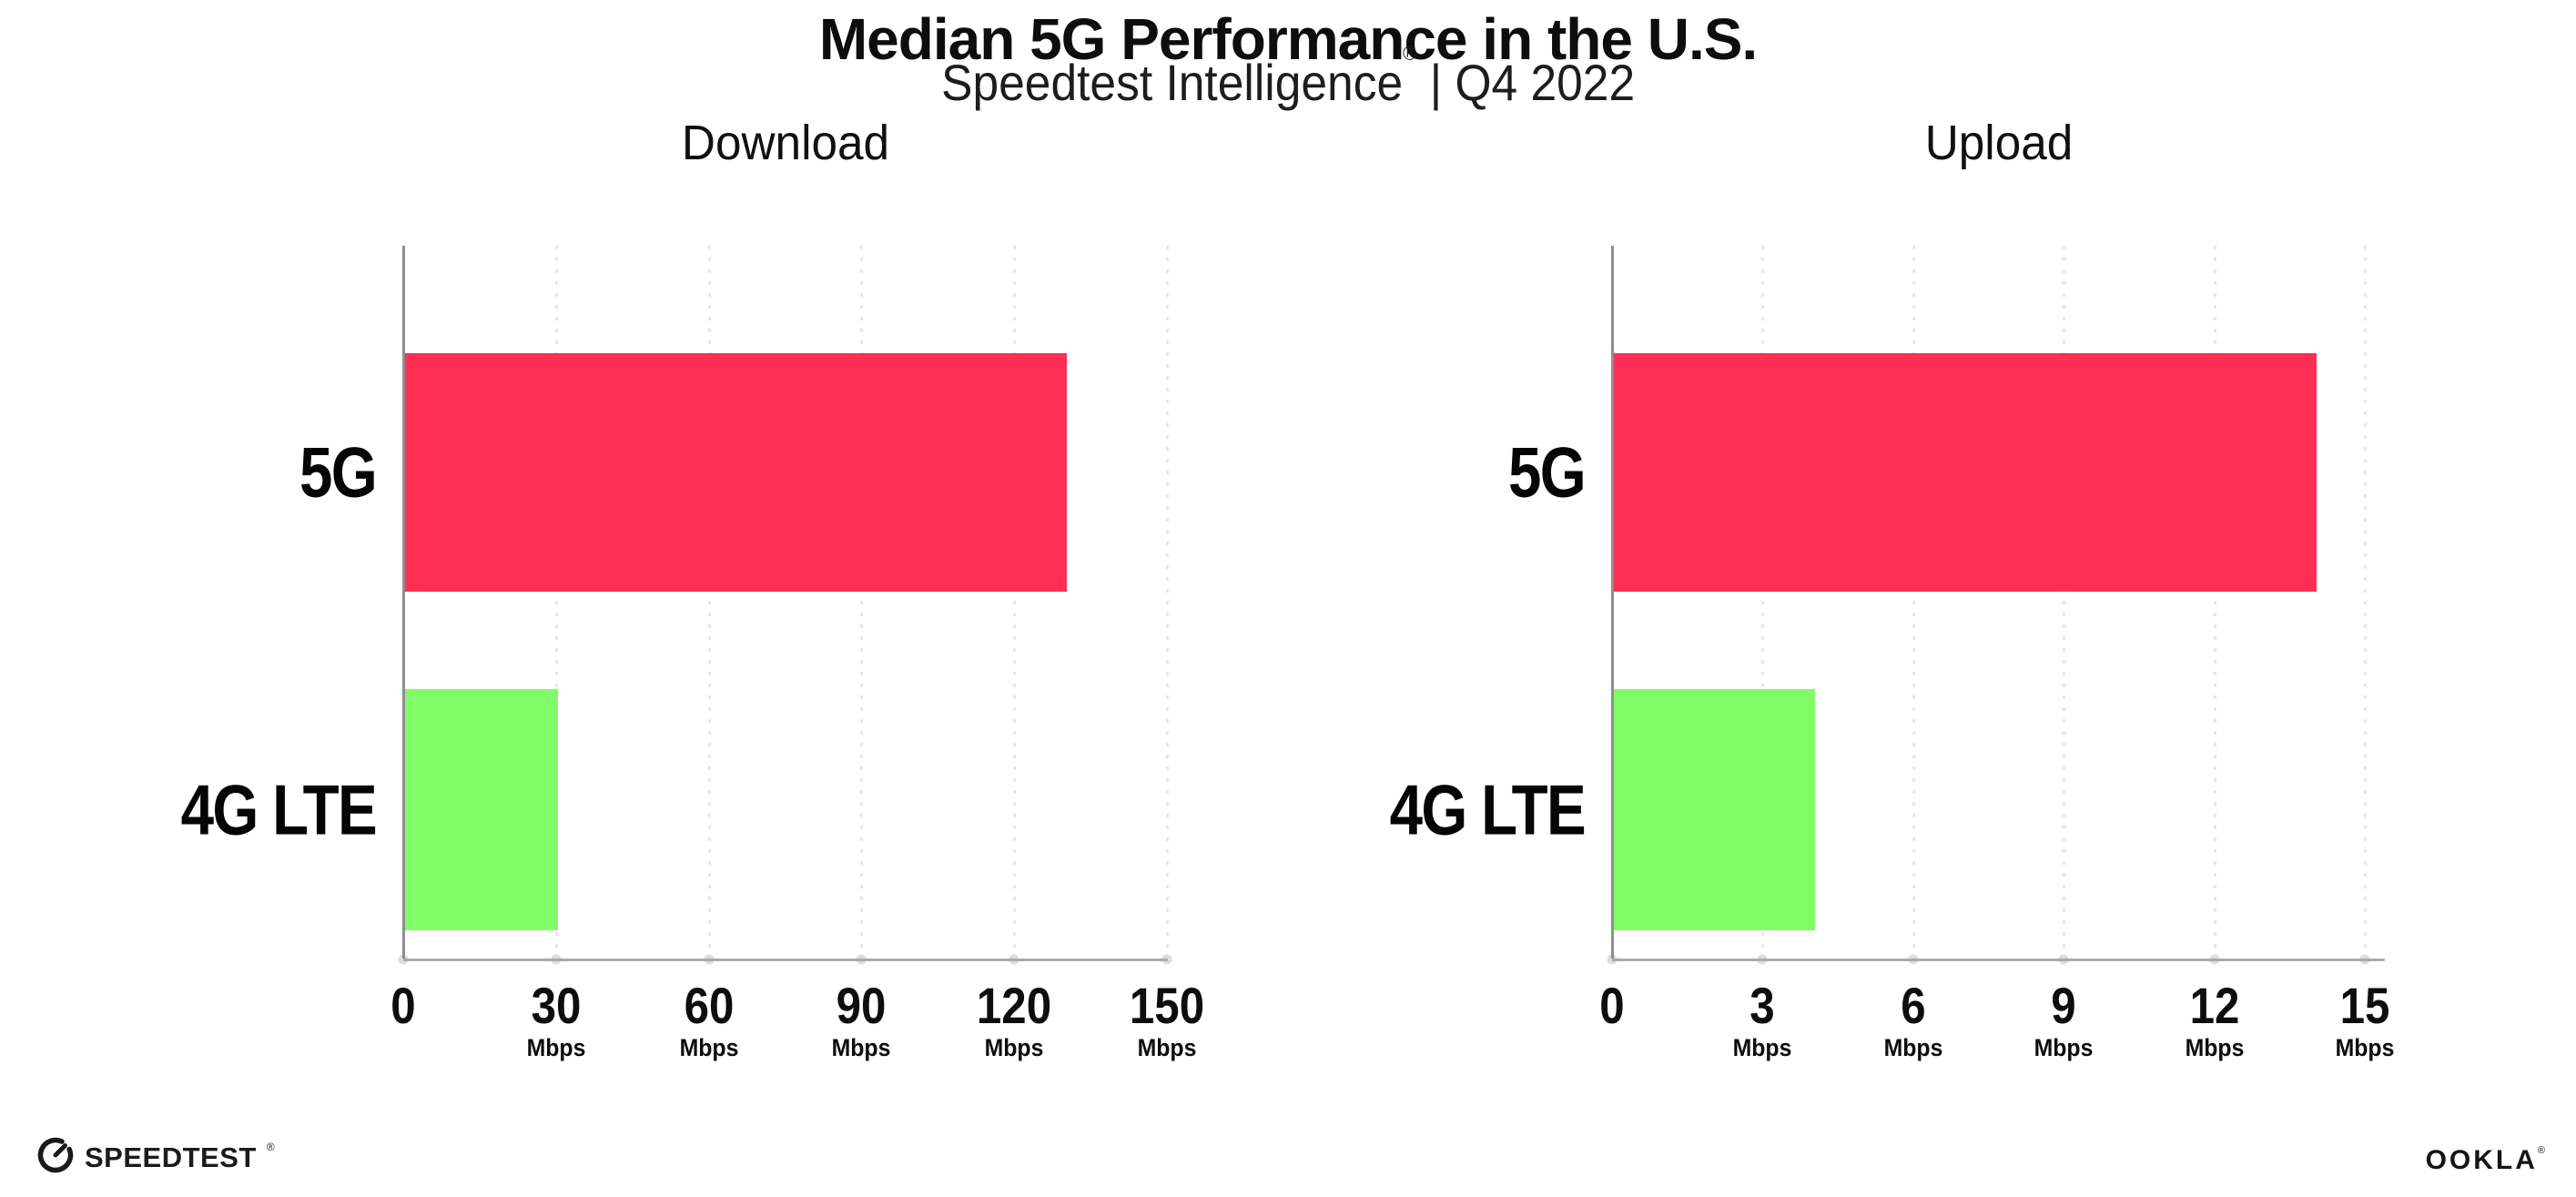 This screenshot has height=1197, width=2576. I want to click on subtitle-line: Speedtest Intelligence® | Q4 2022, so click(1288, 77).